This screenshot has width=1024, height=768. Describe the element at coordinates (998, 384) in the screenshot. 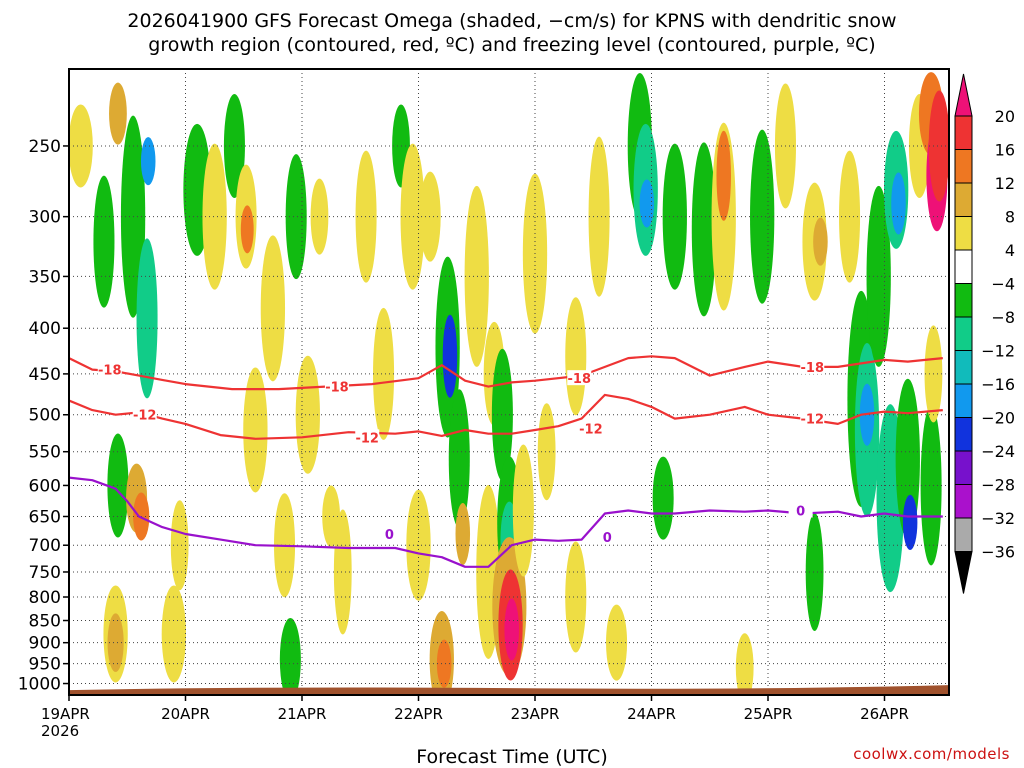

I see `colorbar-label: −16` at that location.